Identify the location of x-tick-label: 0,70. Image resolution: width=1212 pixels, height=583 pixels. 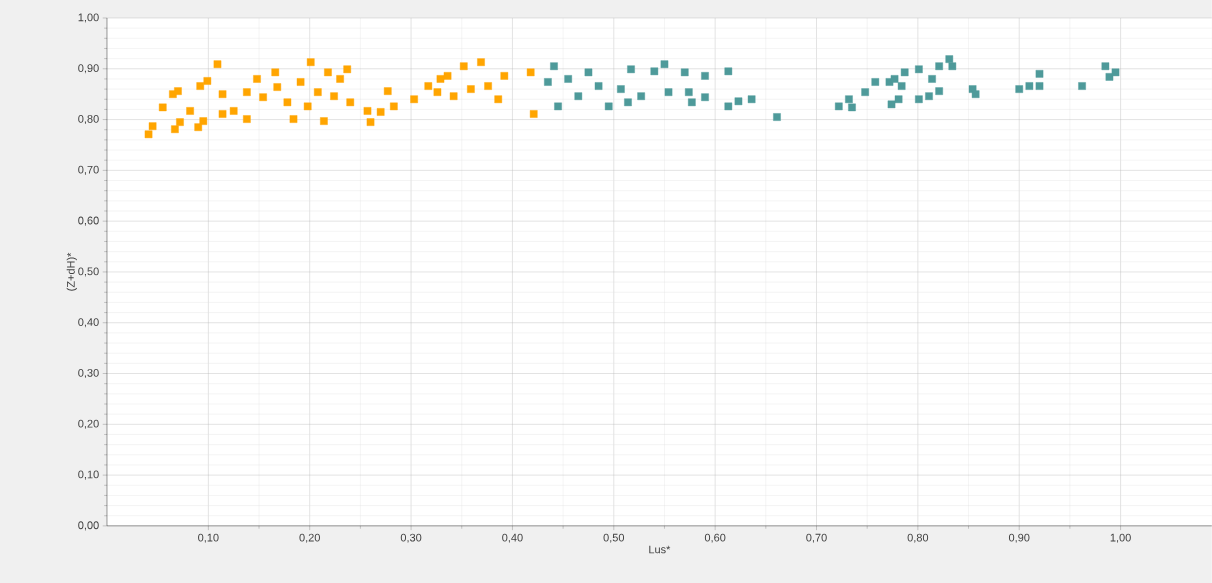
(816, 538).